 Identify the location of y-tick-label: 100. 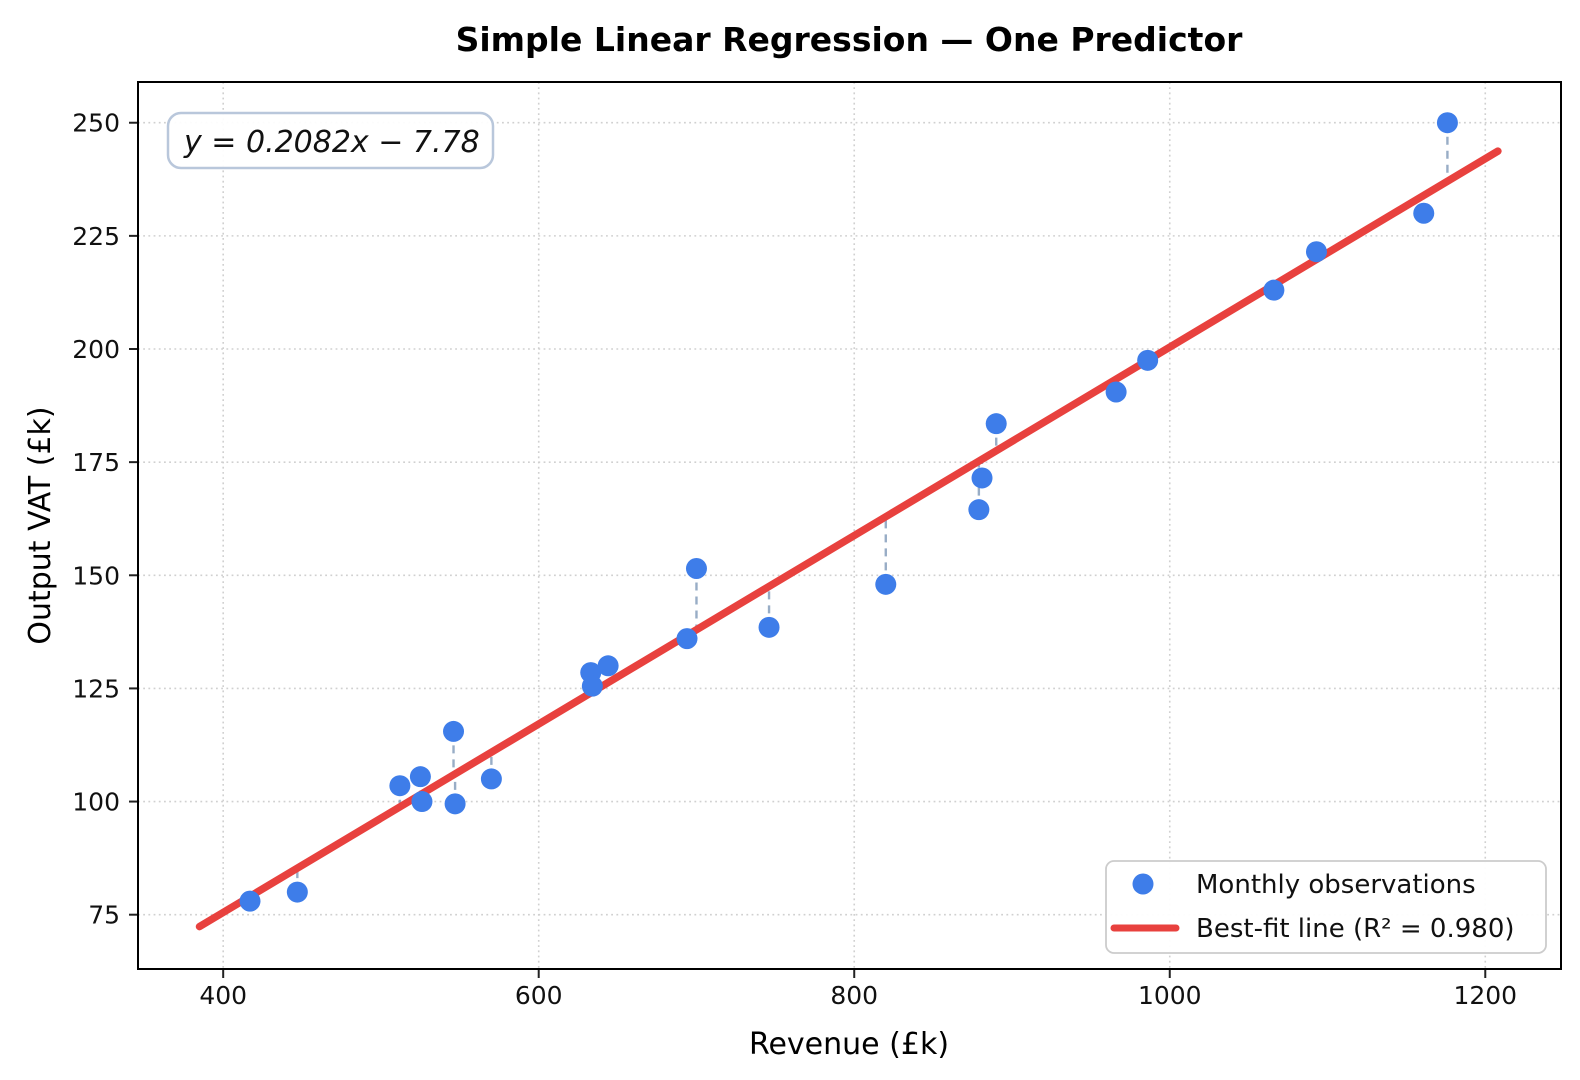
(96, 802).